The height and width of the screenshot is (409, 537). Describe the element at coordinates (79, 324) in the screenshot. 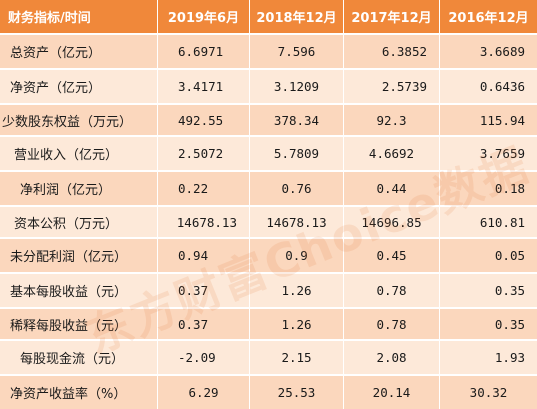

I see `row-label-diluted-eps: 稀释每股收益（元）` at that location.